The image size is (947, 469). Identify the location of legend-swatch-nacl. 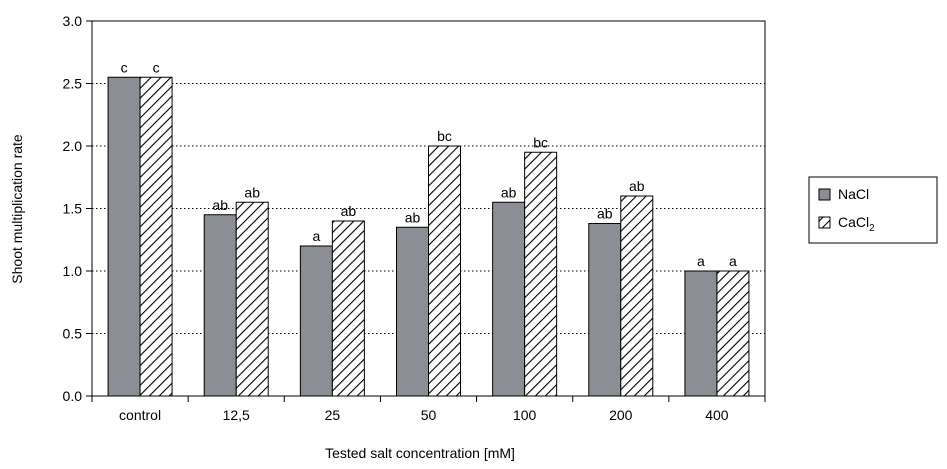
(824, 194).